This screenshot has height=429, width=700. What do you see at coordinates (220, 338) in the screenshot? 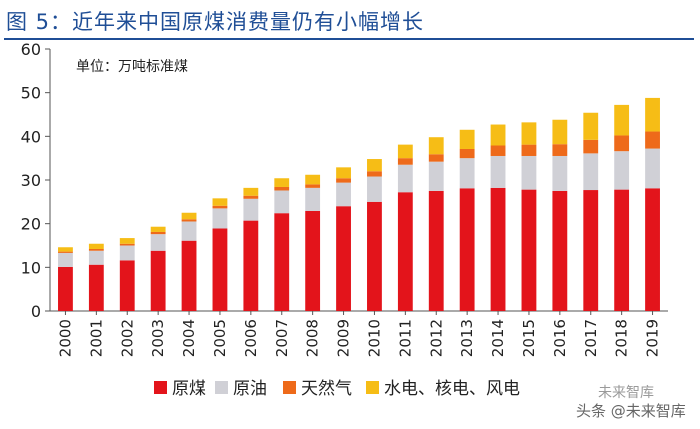
I see `x-tick-label-2005: 2005` at bounding box center [220, 338].